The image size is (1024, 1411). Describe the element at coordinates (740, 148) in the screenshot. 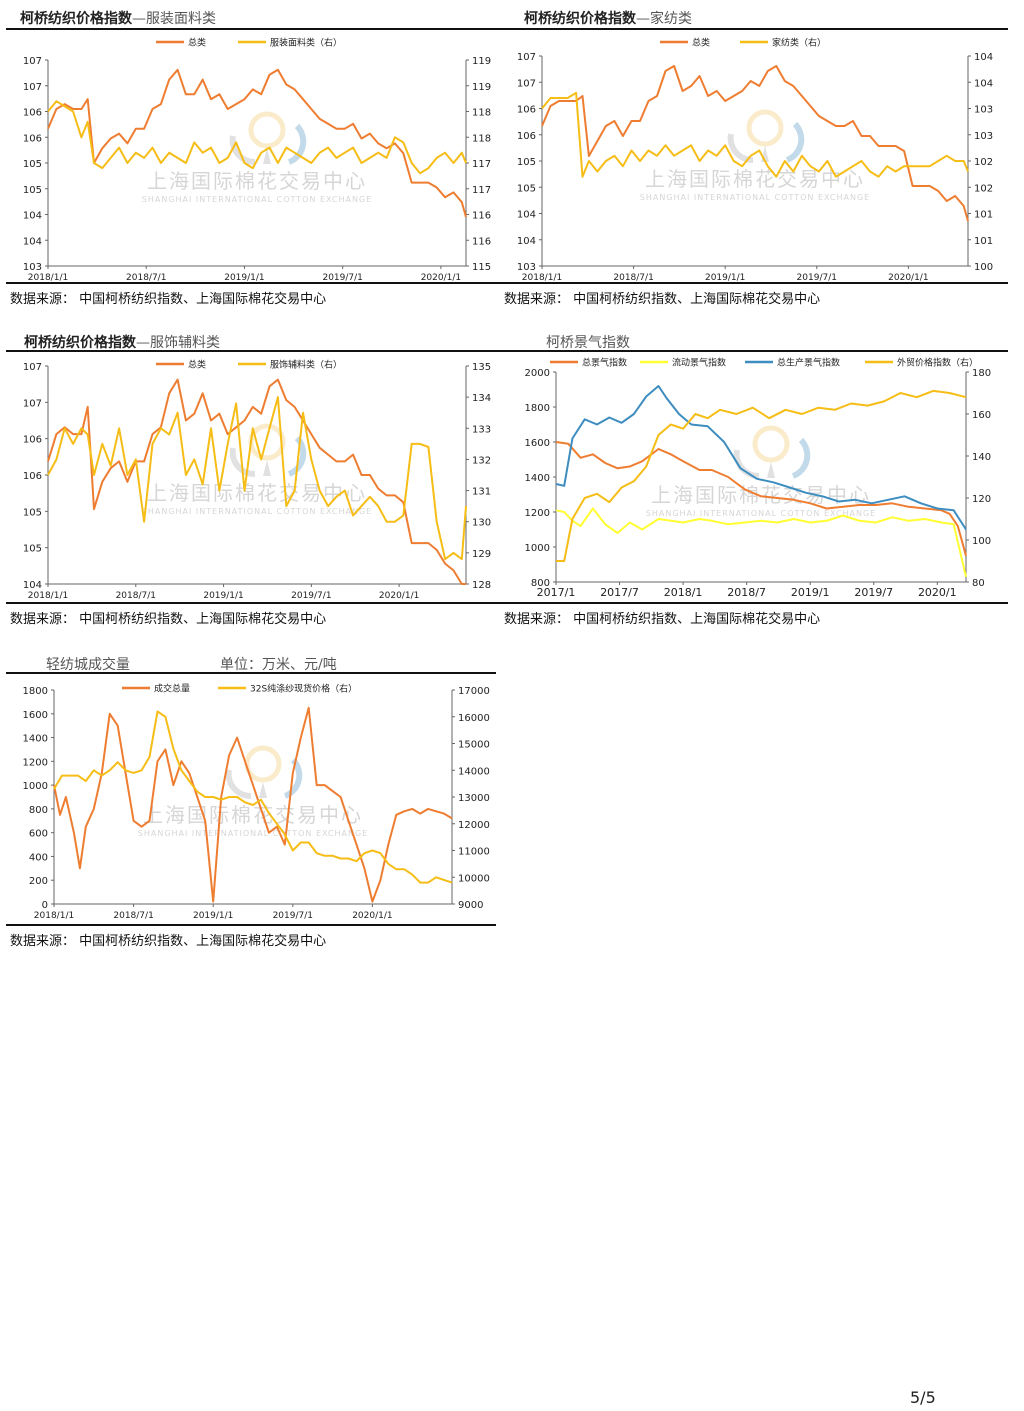

I see `watermark-leaf-left-icon` at that location.